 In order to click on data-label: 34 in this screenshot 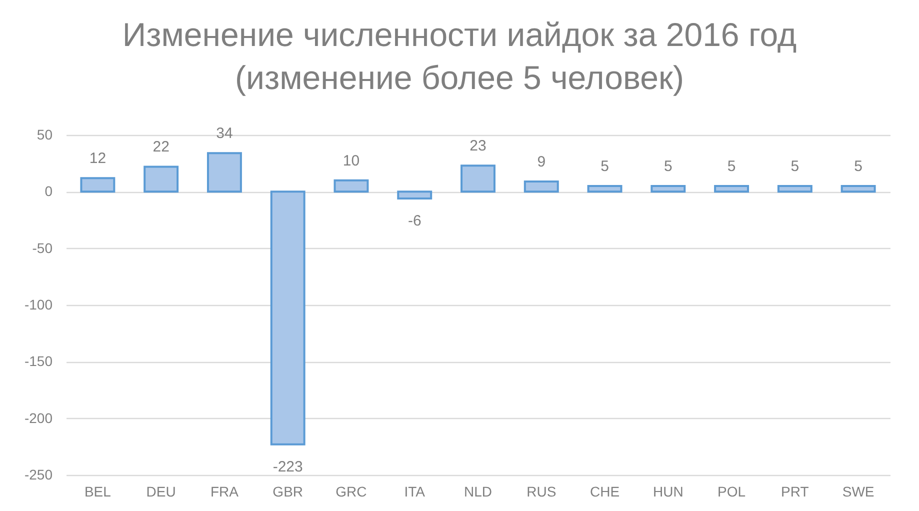, I will do `click(224, 133)`.